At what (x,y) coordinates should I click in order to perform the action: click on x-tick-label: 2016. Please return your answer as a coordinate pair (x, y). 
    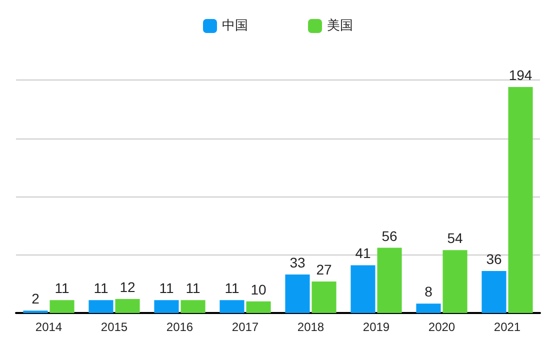
    Looking at the image, I should click on (180, 327).